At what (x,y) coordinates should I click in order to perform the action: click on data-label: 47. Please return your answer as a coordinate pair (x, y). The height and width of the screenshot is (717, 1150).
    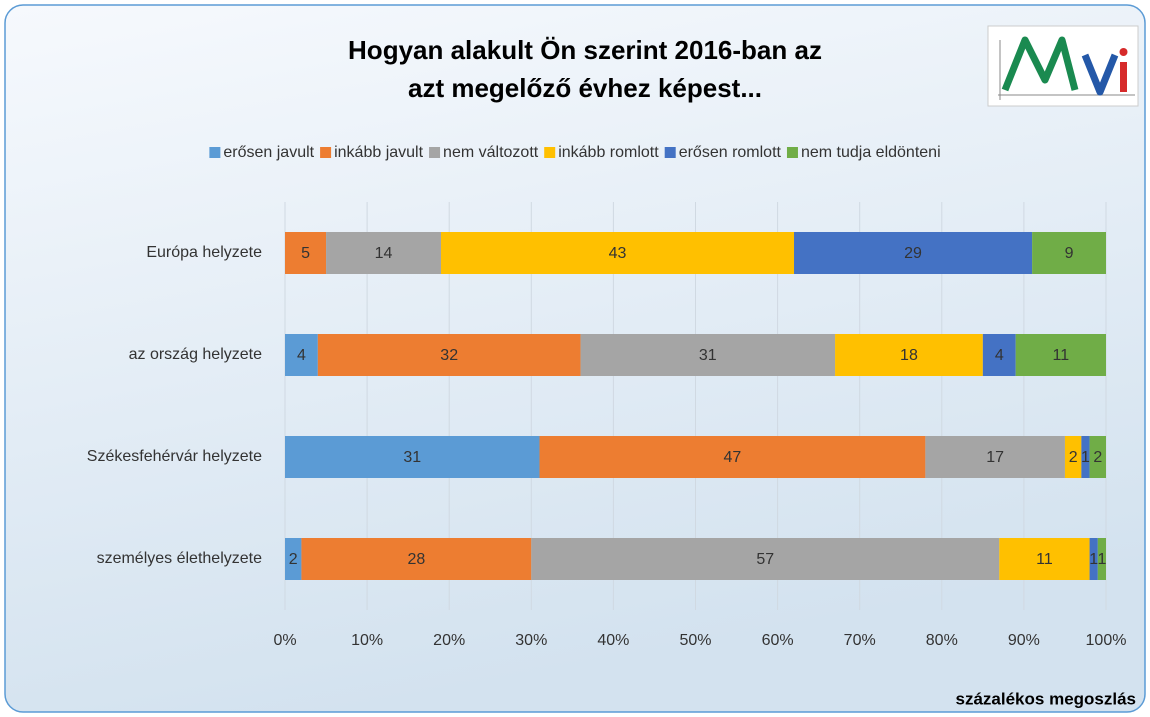
    Looking at the image, I should click on (733, 457).